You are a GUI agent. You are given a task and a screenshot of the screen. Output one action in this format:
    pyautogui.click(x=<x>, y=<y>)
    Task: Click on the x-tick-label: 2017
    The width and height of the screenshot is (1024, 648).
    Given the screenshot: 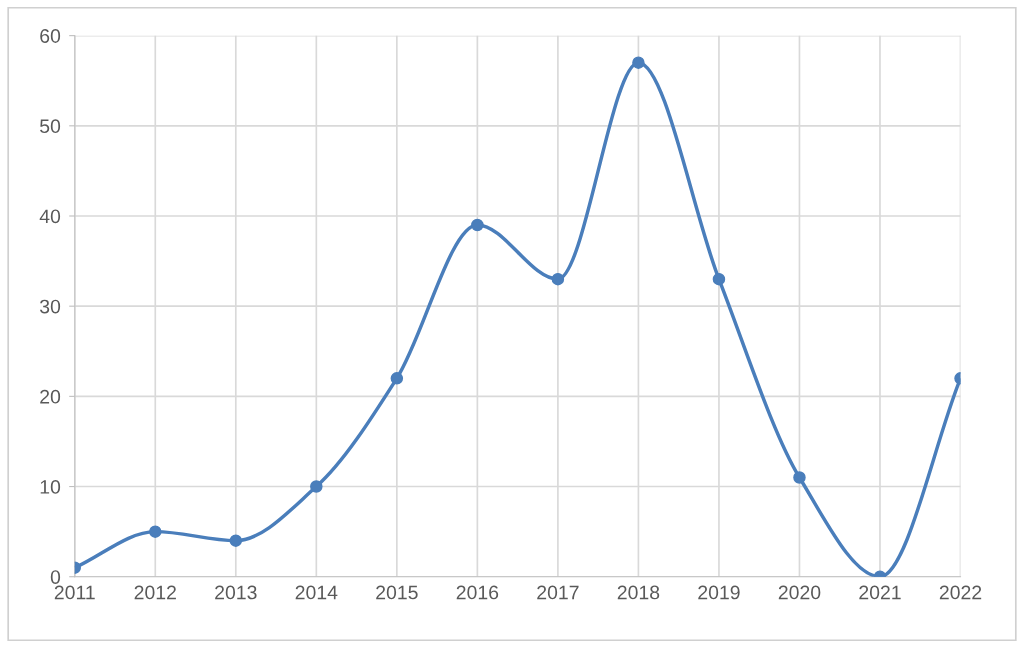 What is the action you would take?
    pyautogui.click(x=558, y=592)
    